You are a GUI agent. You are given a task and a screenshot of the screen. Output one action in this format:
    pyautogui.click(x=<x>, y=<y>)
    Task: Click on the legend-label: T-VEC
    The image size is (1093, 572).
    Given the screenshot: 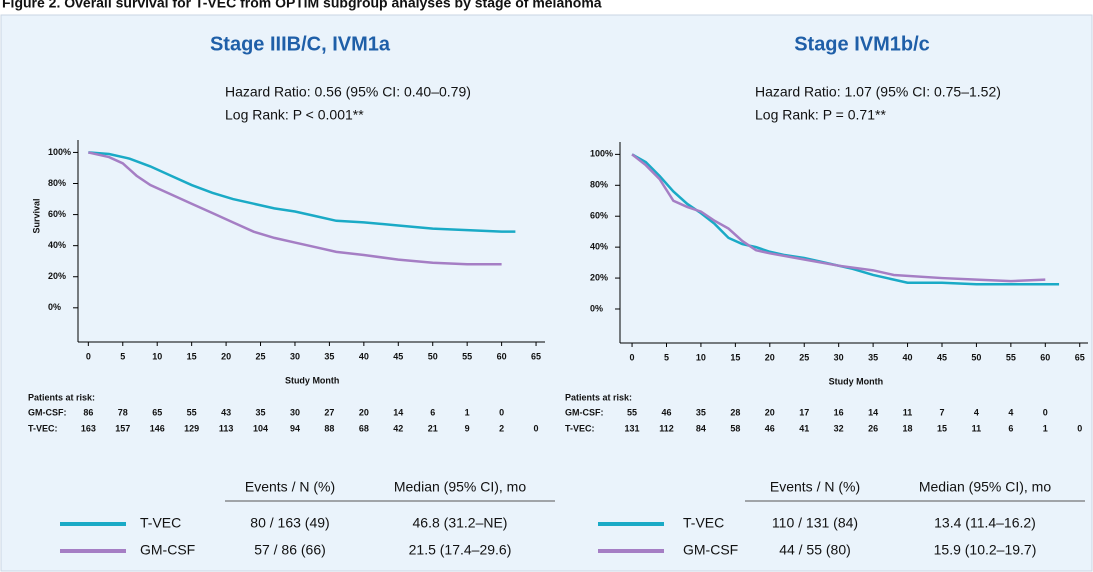 What is the action you would take?
    pyautogui.click(x=703, y=523)
    